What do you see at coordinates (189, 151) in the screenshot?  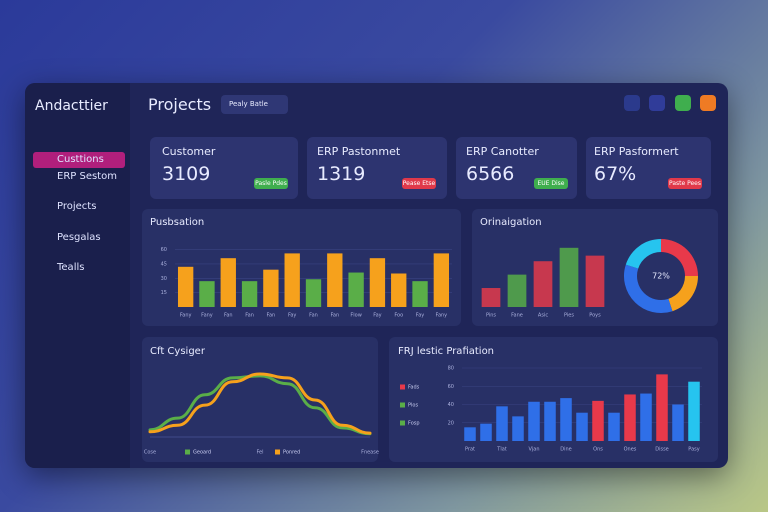 I see `kpi-label: Customer` at bounding box center [189, 151].